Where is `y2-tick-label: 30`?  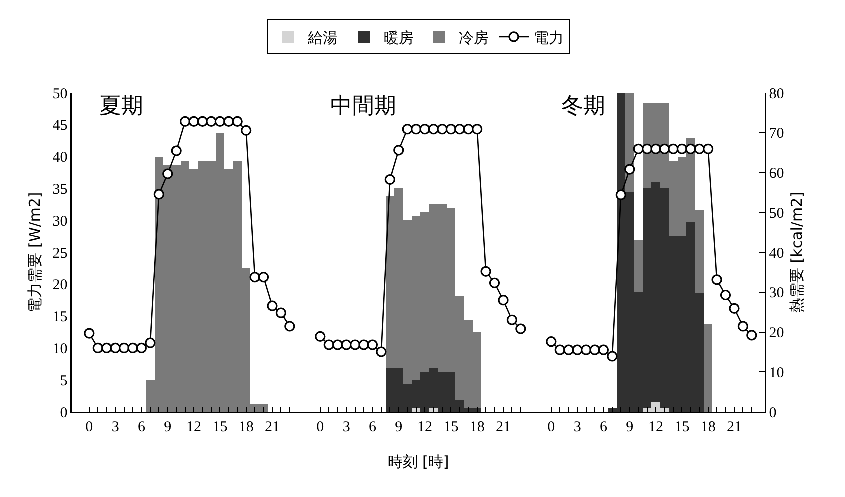 y2-tick-label: 30 is located at coordinates (776, 294).